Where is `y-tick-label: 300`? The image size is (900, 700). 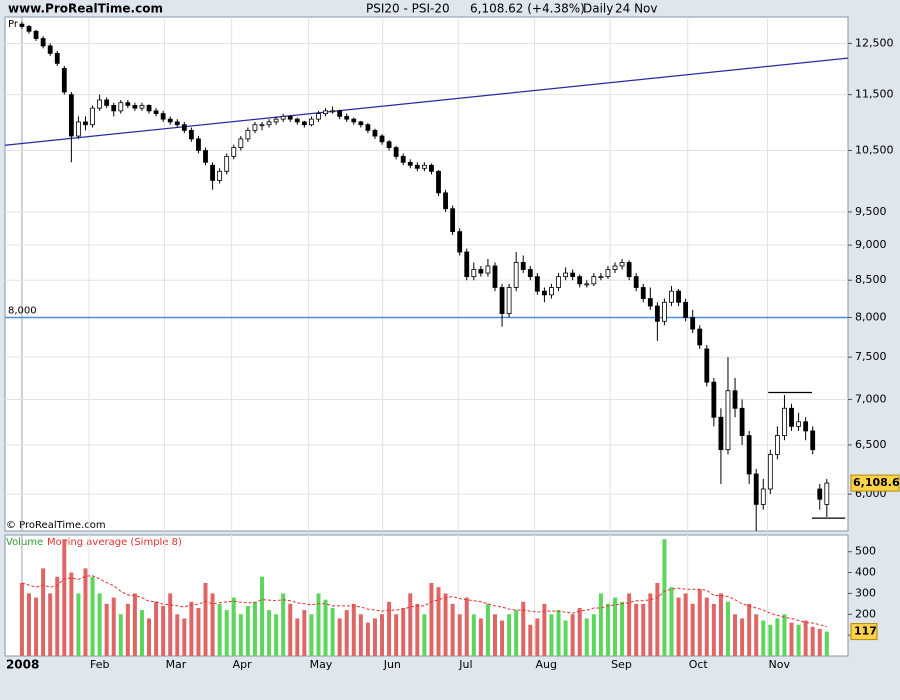 y-tick-label: 300 is located at coordinates (865, 592).